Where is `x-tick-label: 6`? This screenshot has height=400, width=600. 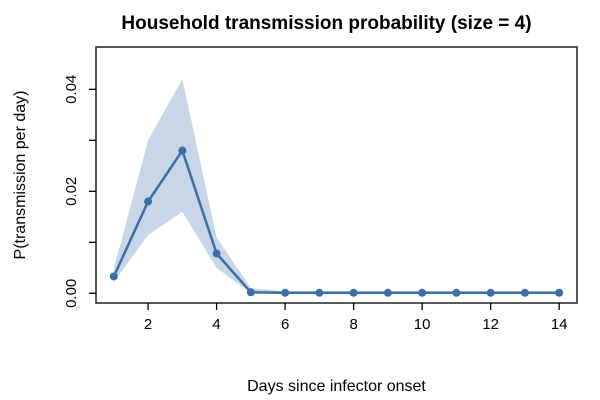 x-tick-label: 6 is located at coordinates (285, 324).